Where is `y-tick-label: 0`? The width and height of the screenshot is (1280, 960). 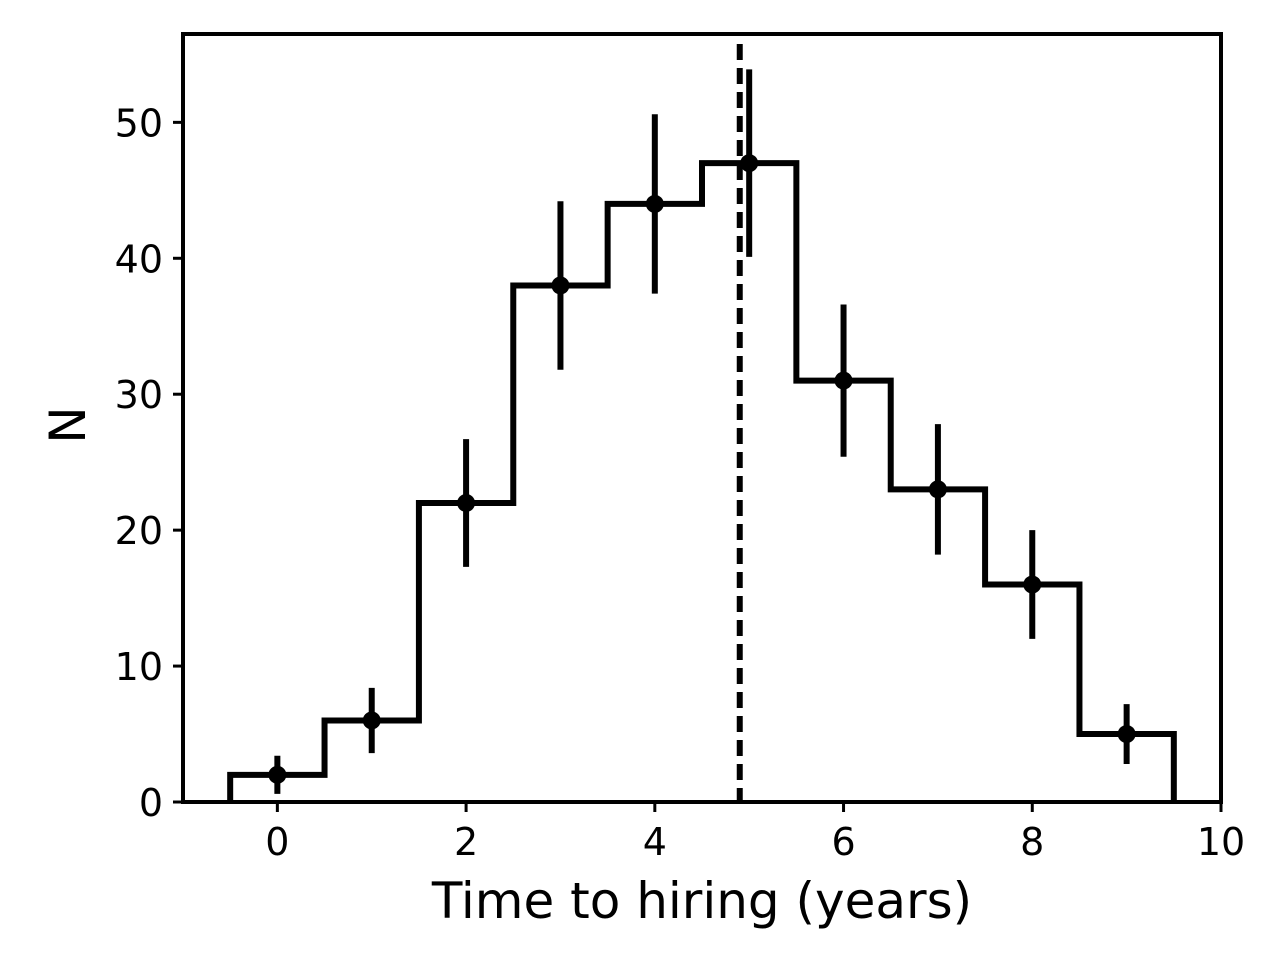
y-tick-label: 0 is located at coordinates (151, 803).